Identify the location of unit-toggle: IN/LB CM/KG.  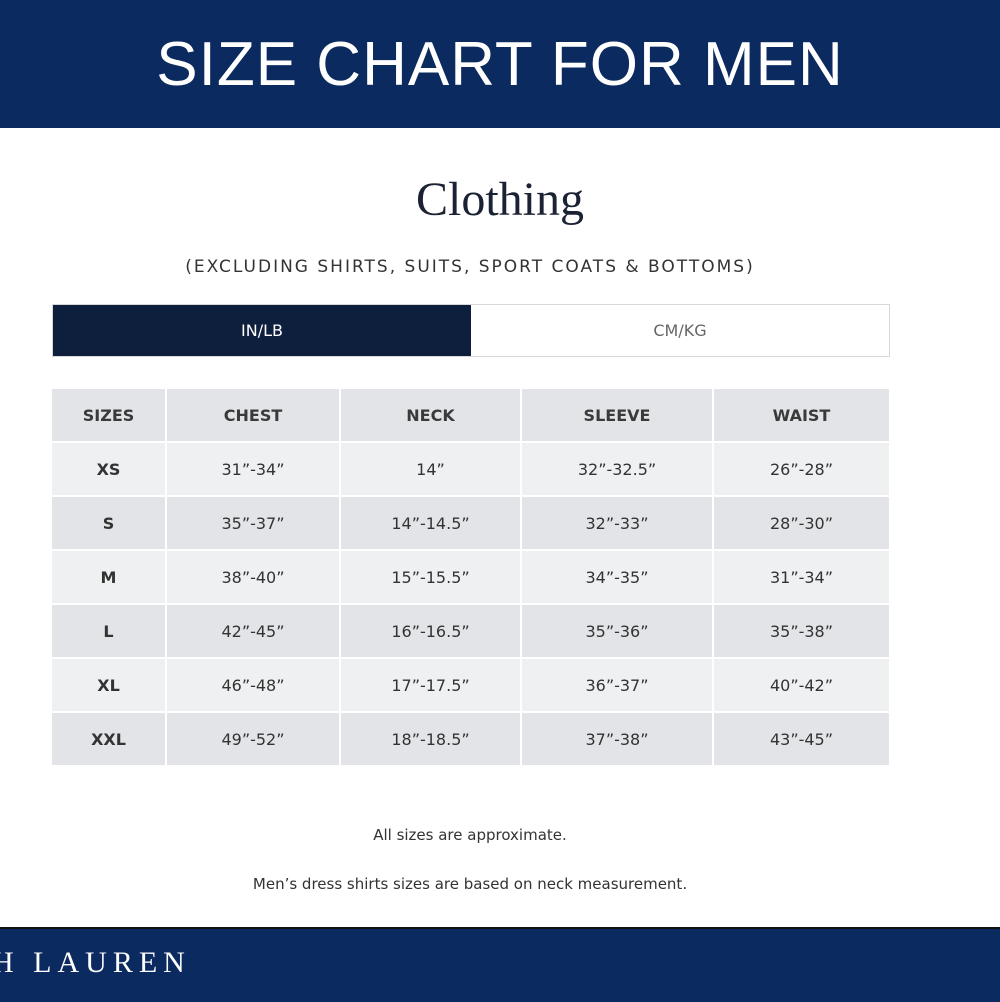
(471, 330).